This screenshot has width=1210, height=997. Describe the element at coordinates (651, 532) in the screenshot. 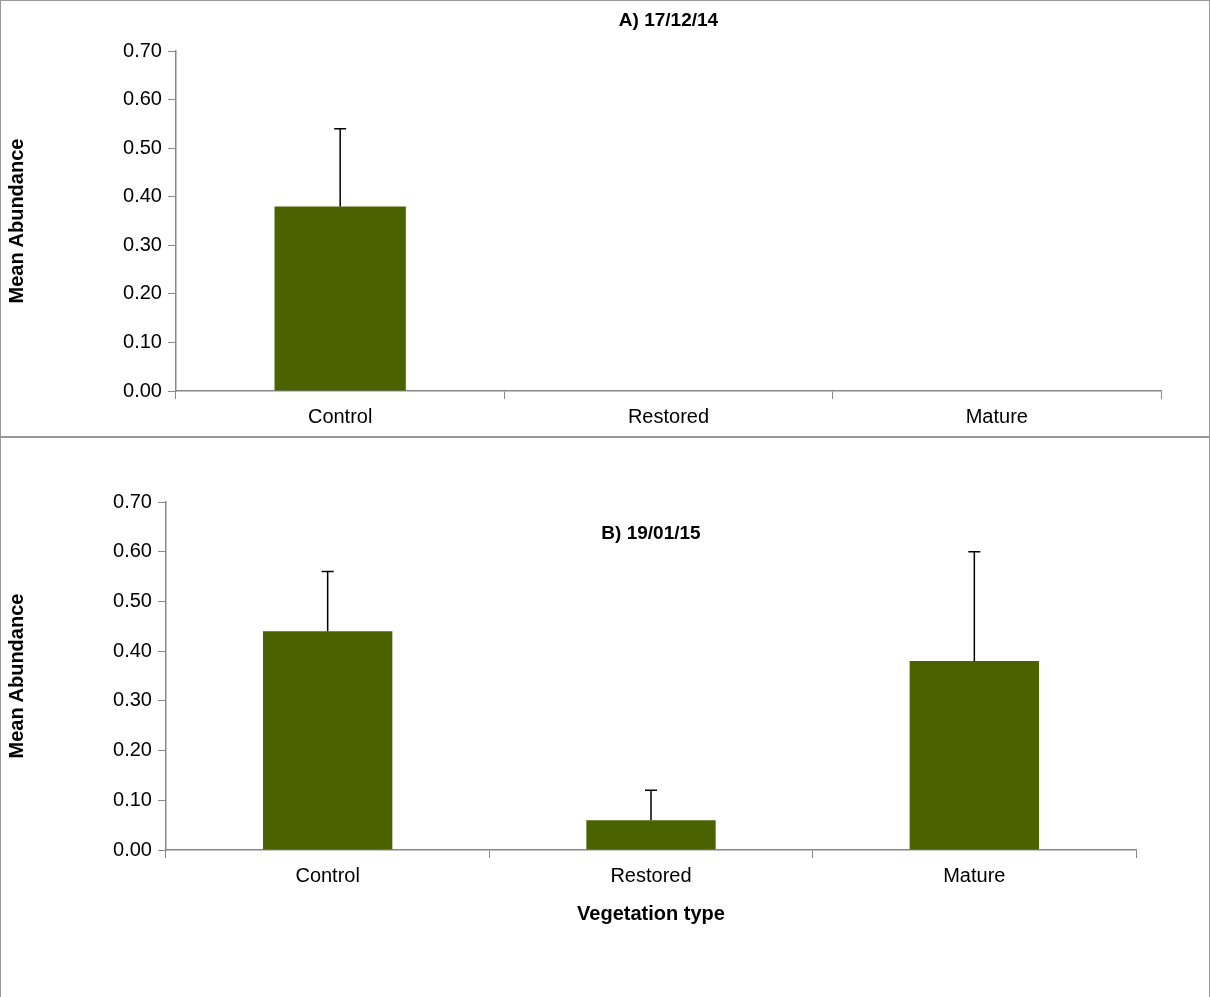

I see `text: B) 19/01/15` at that location.